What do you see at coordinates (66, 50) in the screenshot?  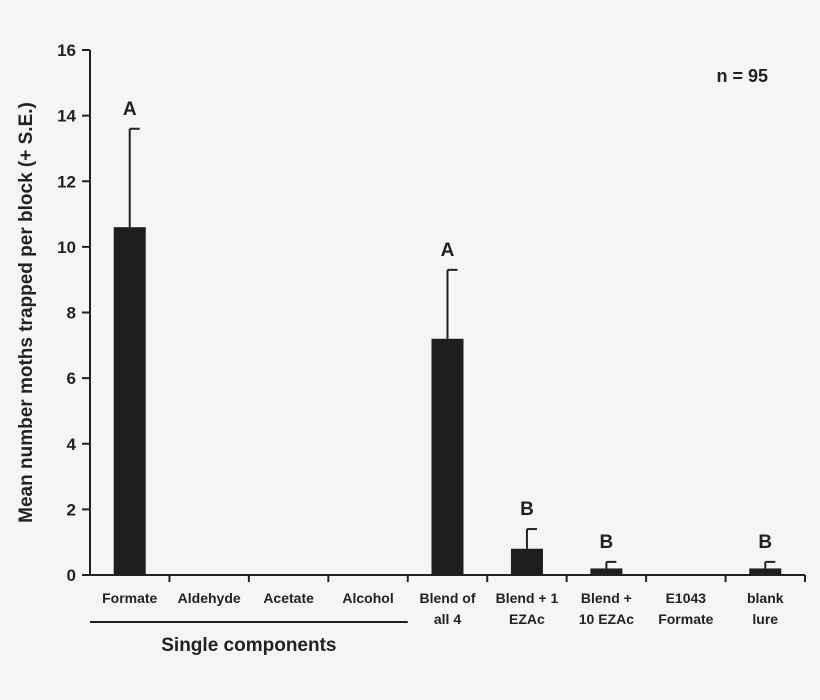 I see `y-tick-label: 16` at bounding box center [66, 50].